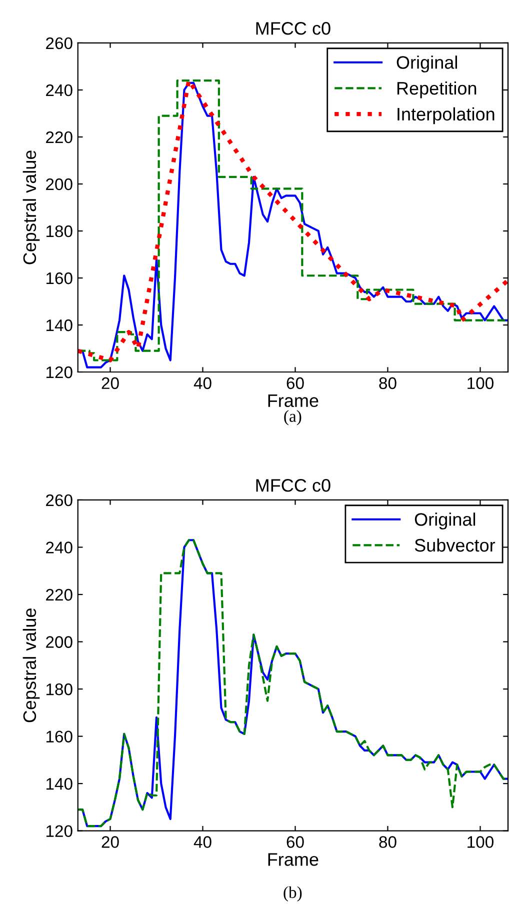 Image resolution: width=509 pixels, height=914 pixels. What do you see at coordinates (455, 545) in the screenshot?
I see `legend-label: Subvector` at bounding box center [455, 545].